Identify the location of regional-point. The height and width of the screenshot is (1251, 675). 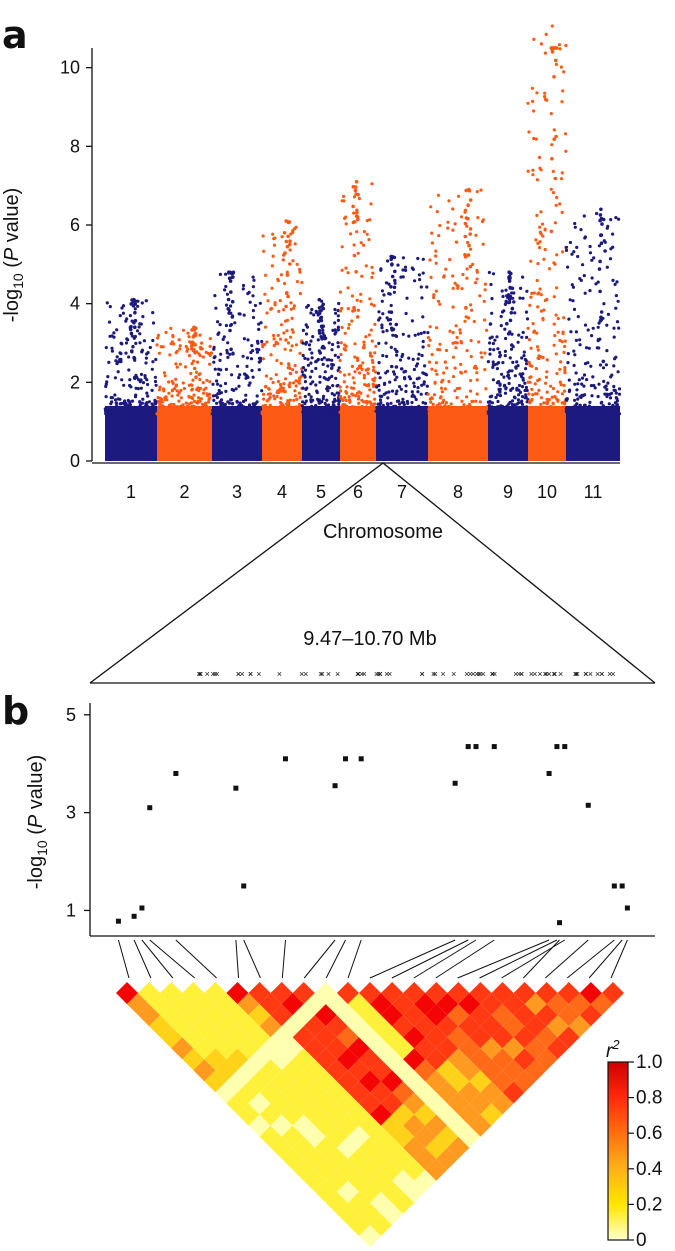
(560, 923).